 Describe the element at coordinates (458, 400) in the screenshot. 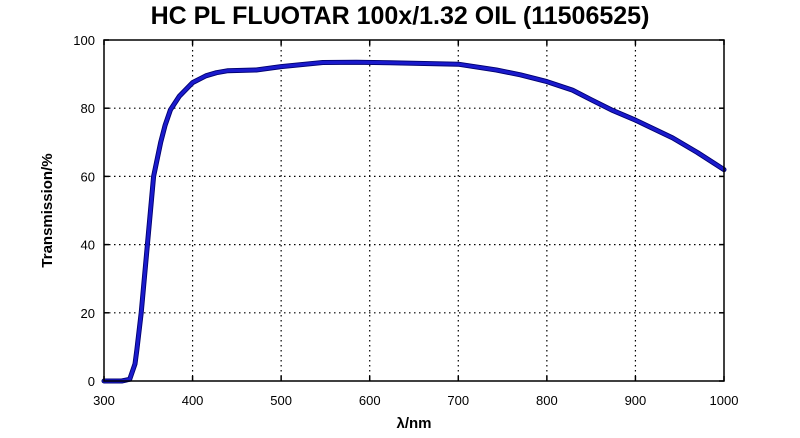

I see `x-tick-label: 700` at that location.